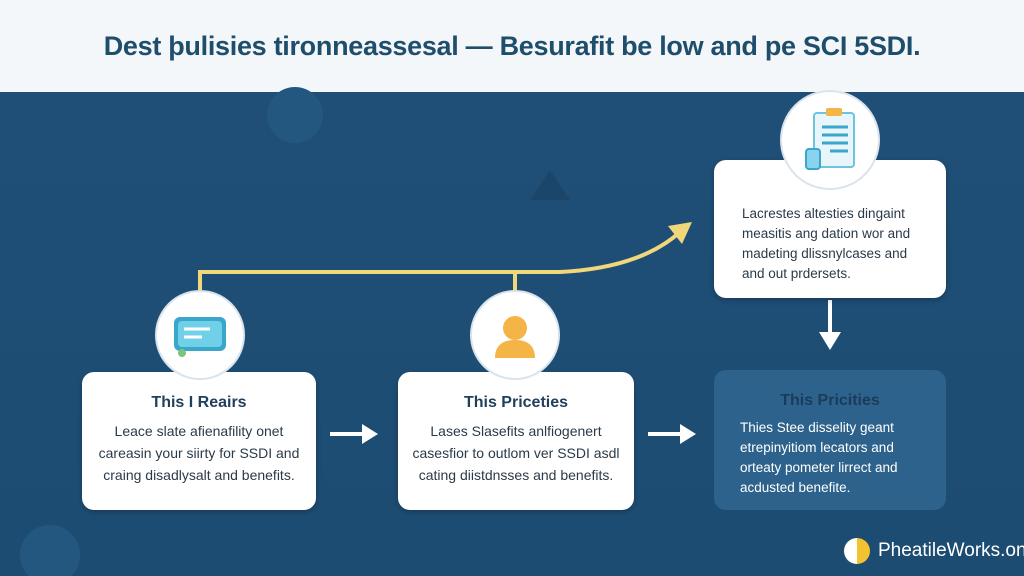 The image size is (1024, 576). I want to click on step-title: This I Reairs, so click(199, 402).